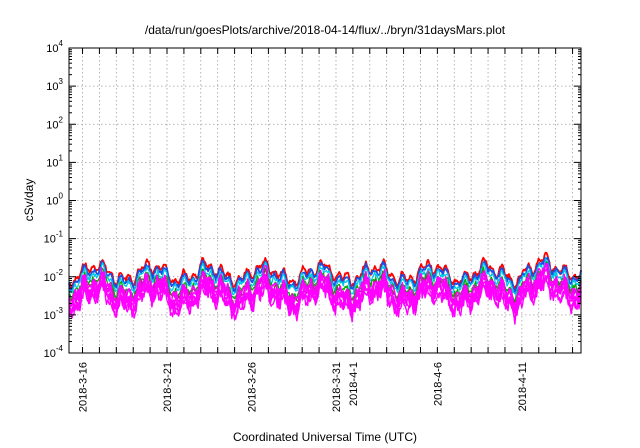 The height and width of the screenshot is (448, 640). Describe the element at coordinates (54, 314) in the screenshot. I see `y-tick-label: 10⁻³` at that location.